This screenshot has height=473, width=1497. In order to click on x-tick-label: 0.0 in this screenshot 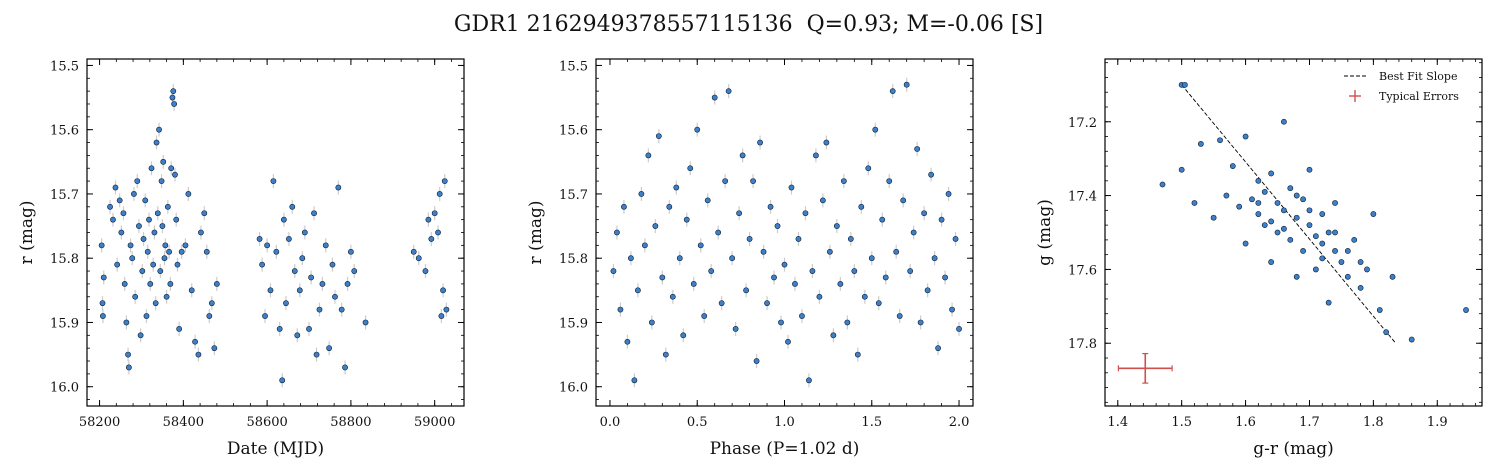, I will do `click(610, 422)`.